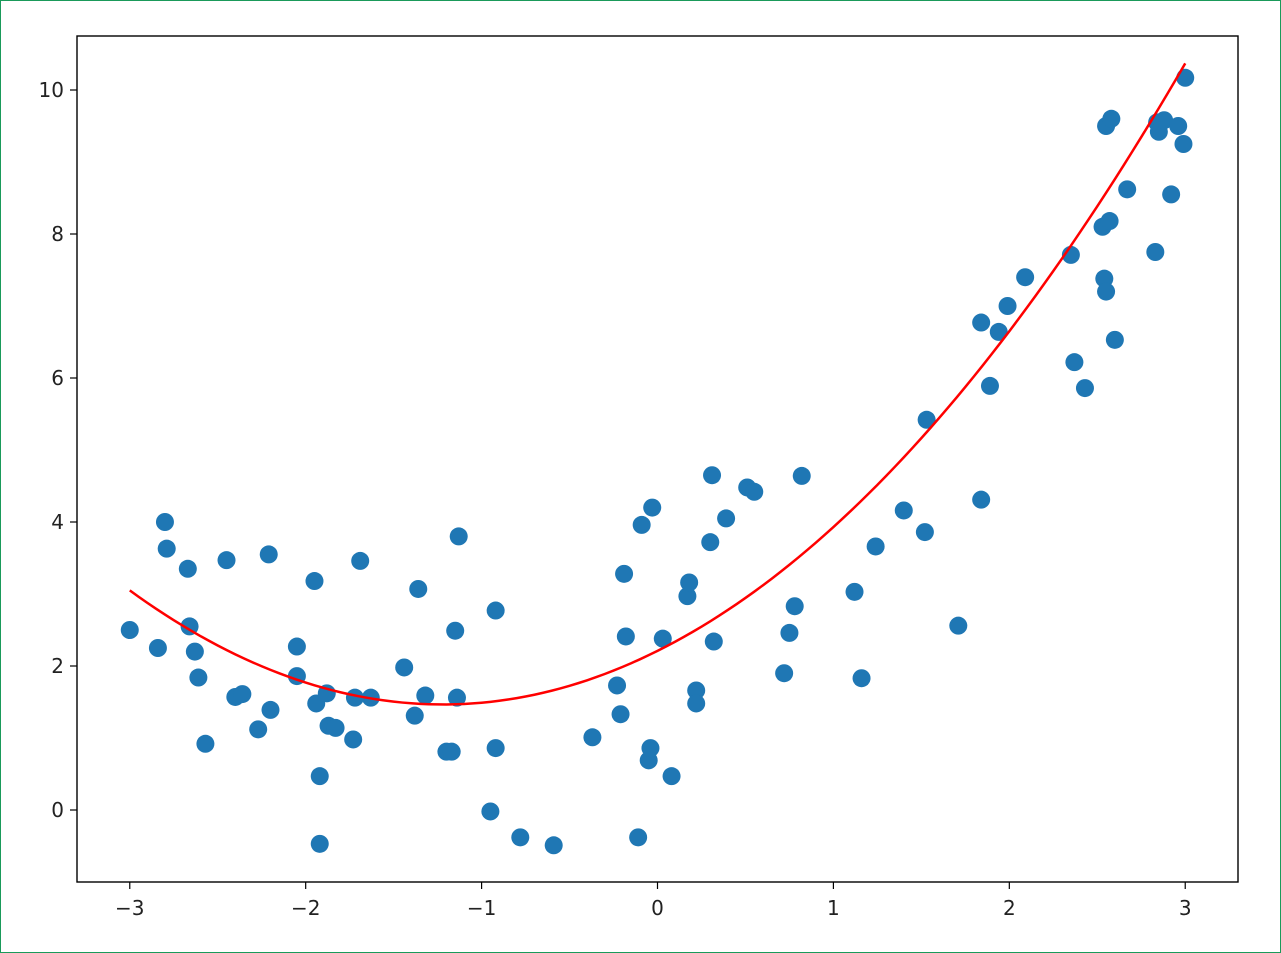 The height and width of the screenshot is (953, 1281). Describe the element at coordinates (57, 666) in the screenshot. I see `y-tick-label: 2` at that location.